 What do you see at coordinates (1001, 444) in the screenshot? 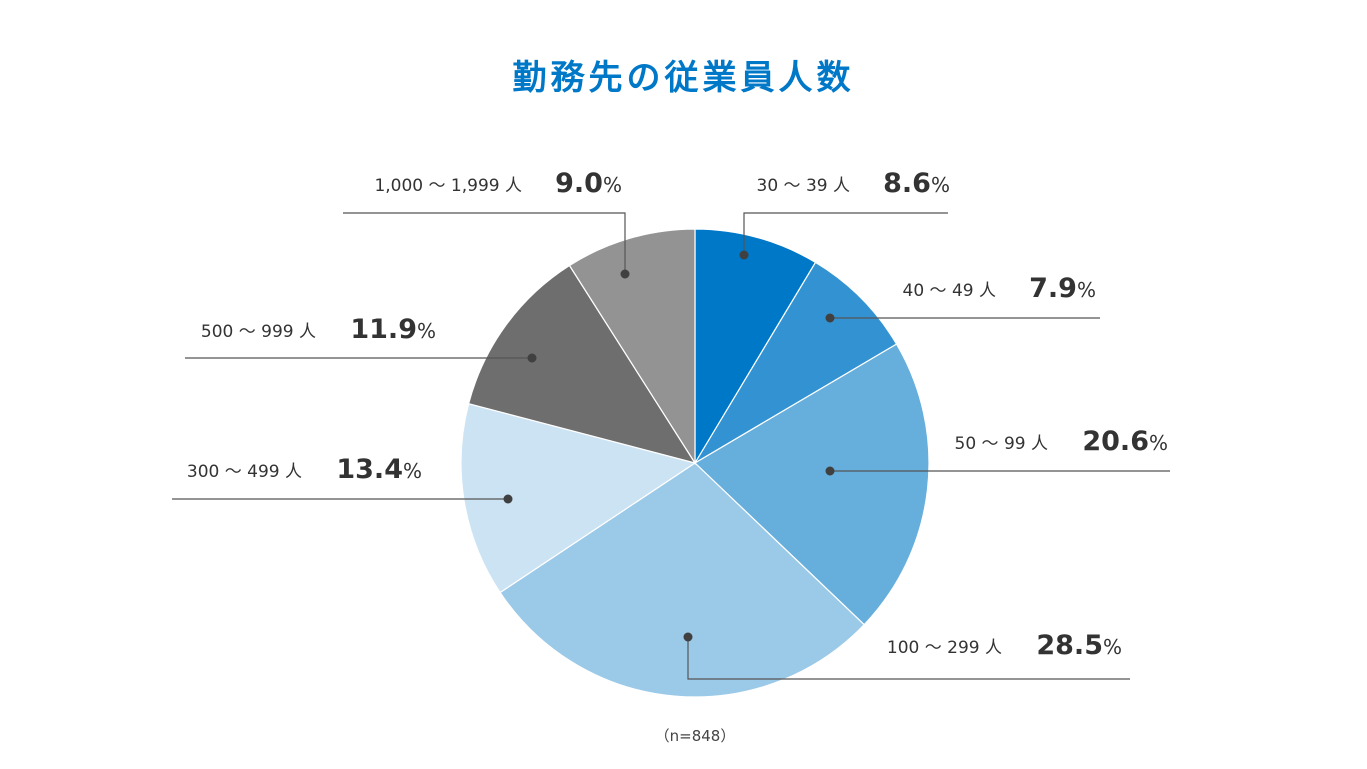
I see `slice-label: 50 〜 99 人` at bounding box center [1001, 444].